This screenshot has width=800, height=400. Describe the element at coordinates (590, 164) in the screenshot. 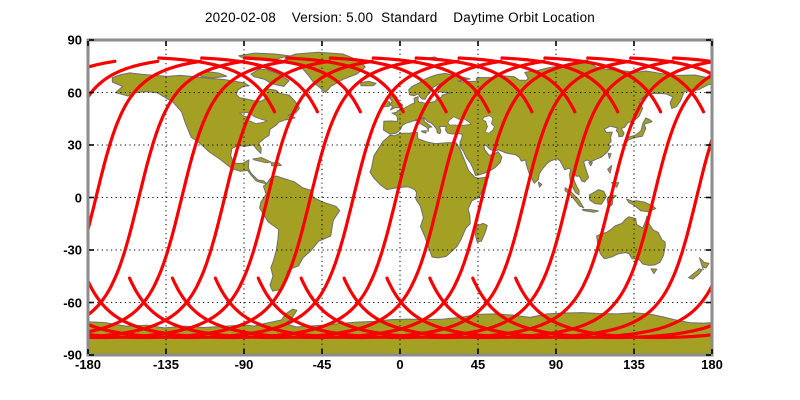

I see `landmass-hainan` at that location.